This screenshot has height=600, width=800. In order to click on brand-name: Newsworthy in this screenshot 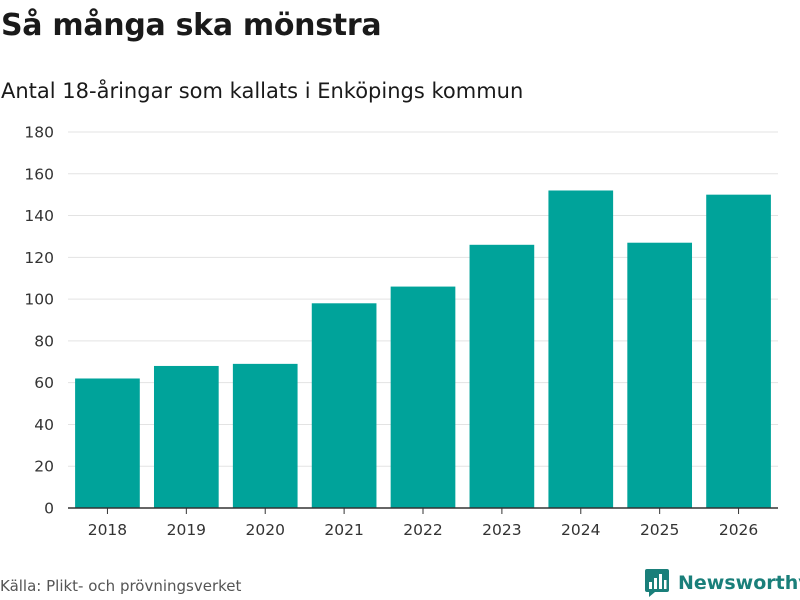, I will do `click(739, 583)`.